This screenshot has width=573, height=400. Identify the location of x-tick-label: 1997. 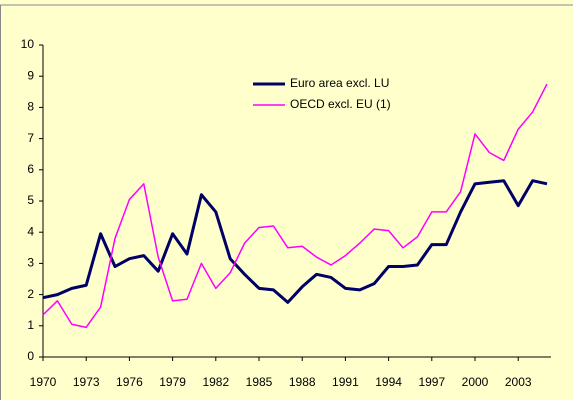
(431, 382).